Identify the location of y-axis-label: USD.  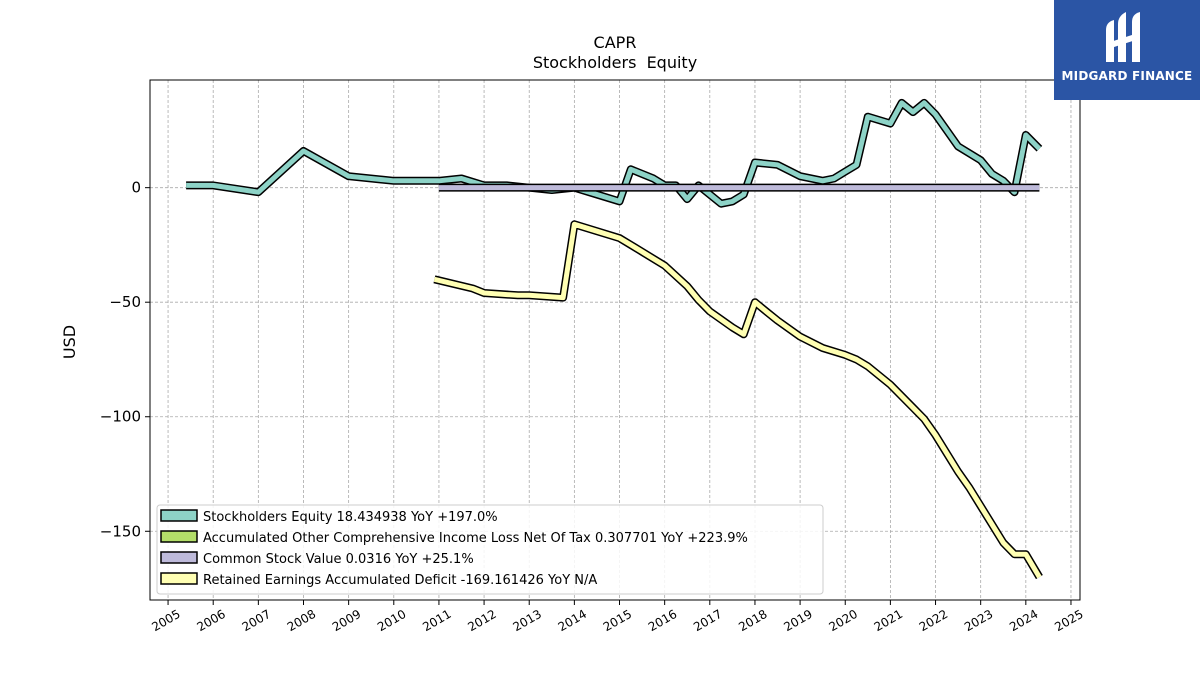
(69, 342).